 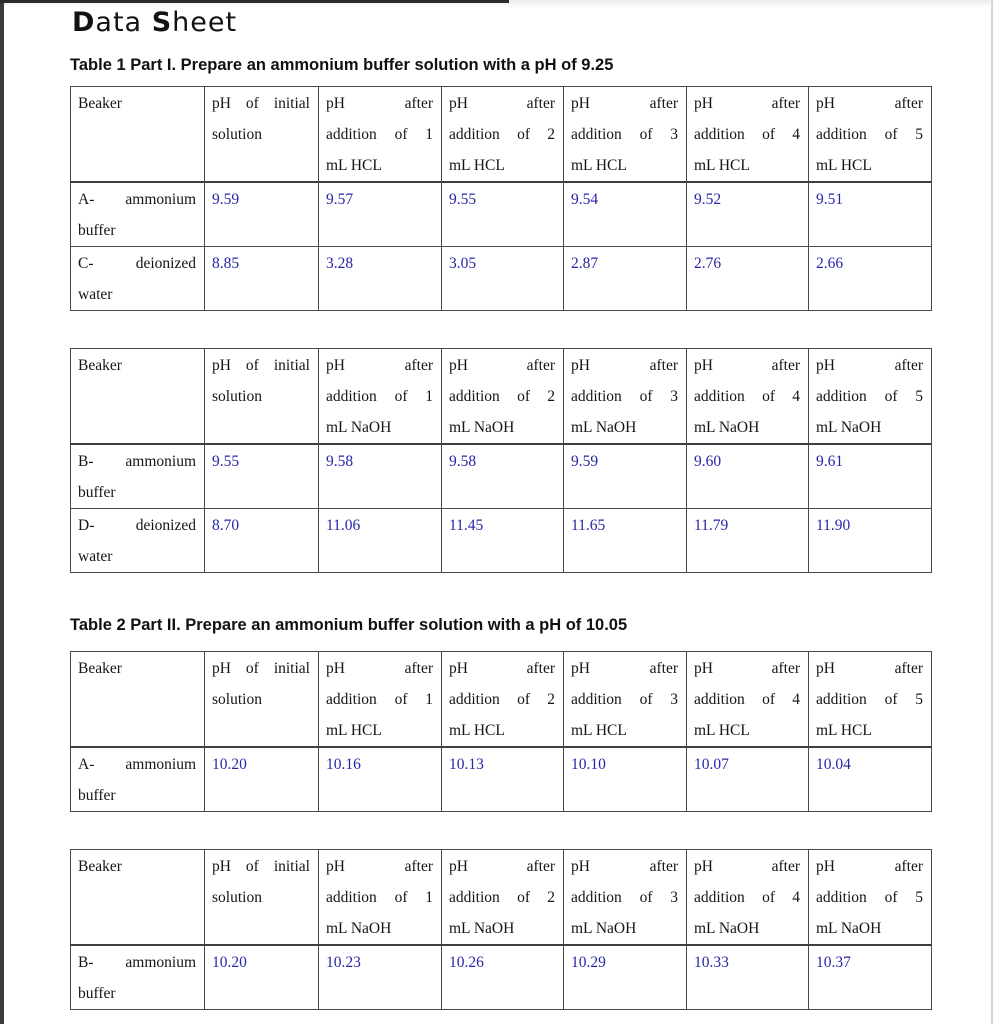 I want to click on ph-value-cell: 11.65, so click(x=625, y=540).